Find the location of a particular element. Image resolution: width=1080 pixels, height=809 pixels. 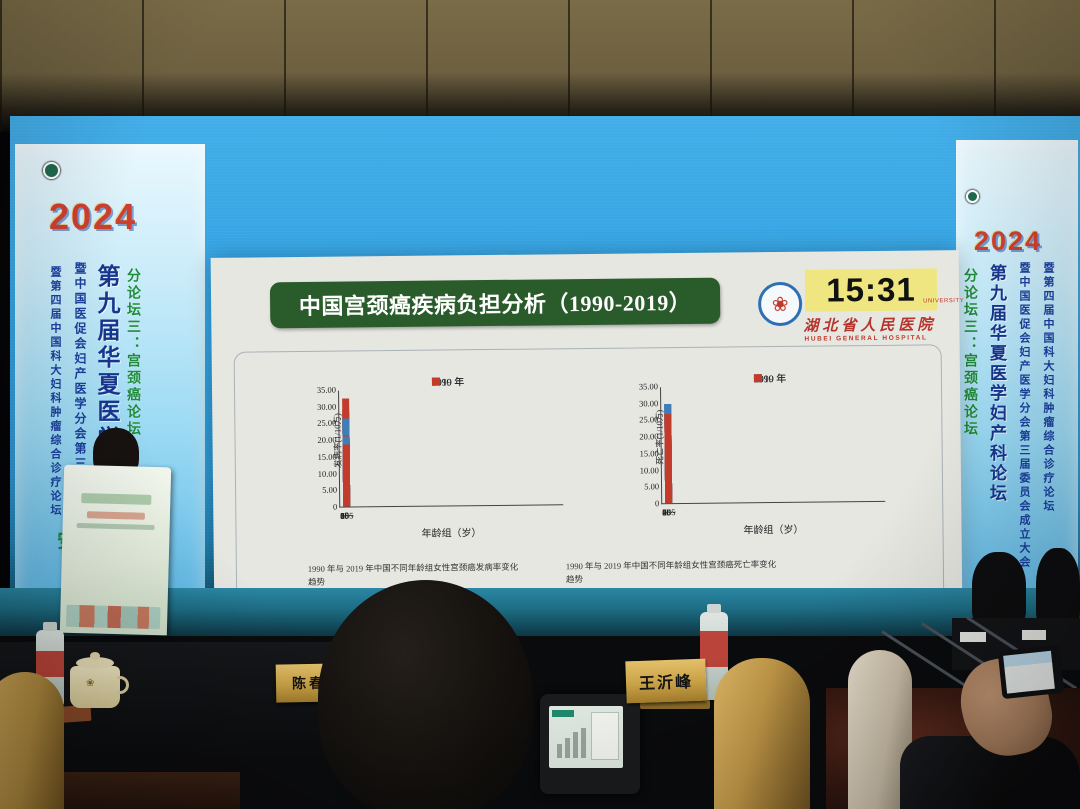

slide-title: 中国宫颈癌疾病负担分析（1990-2019） is located at coordinates (495, 303).